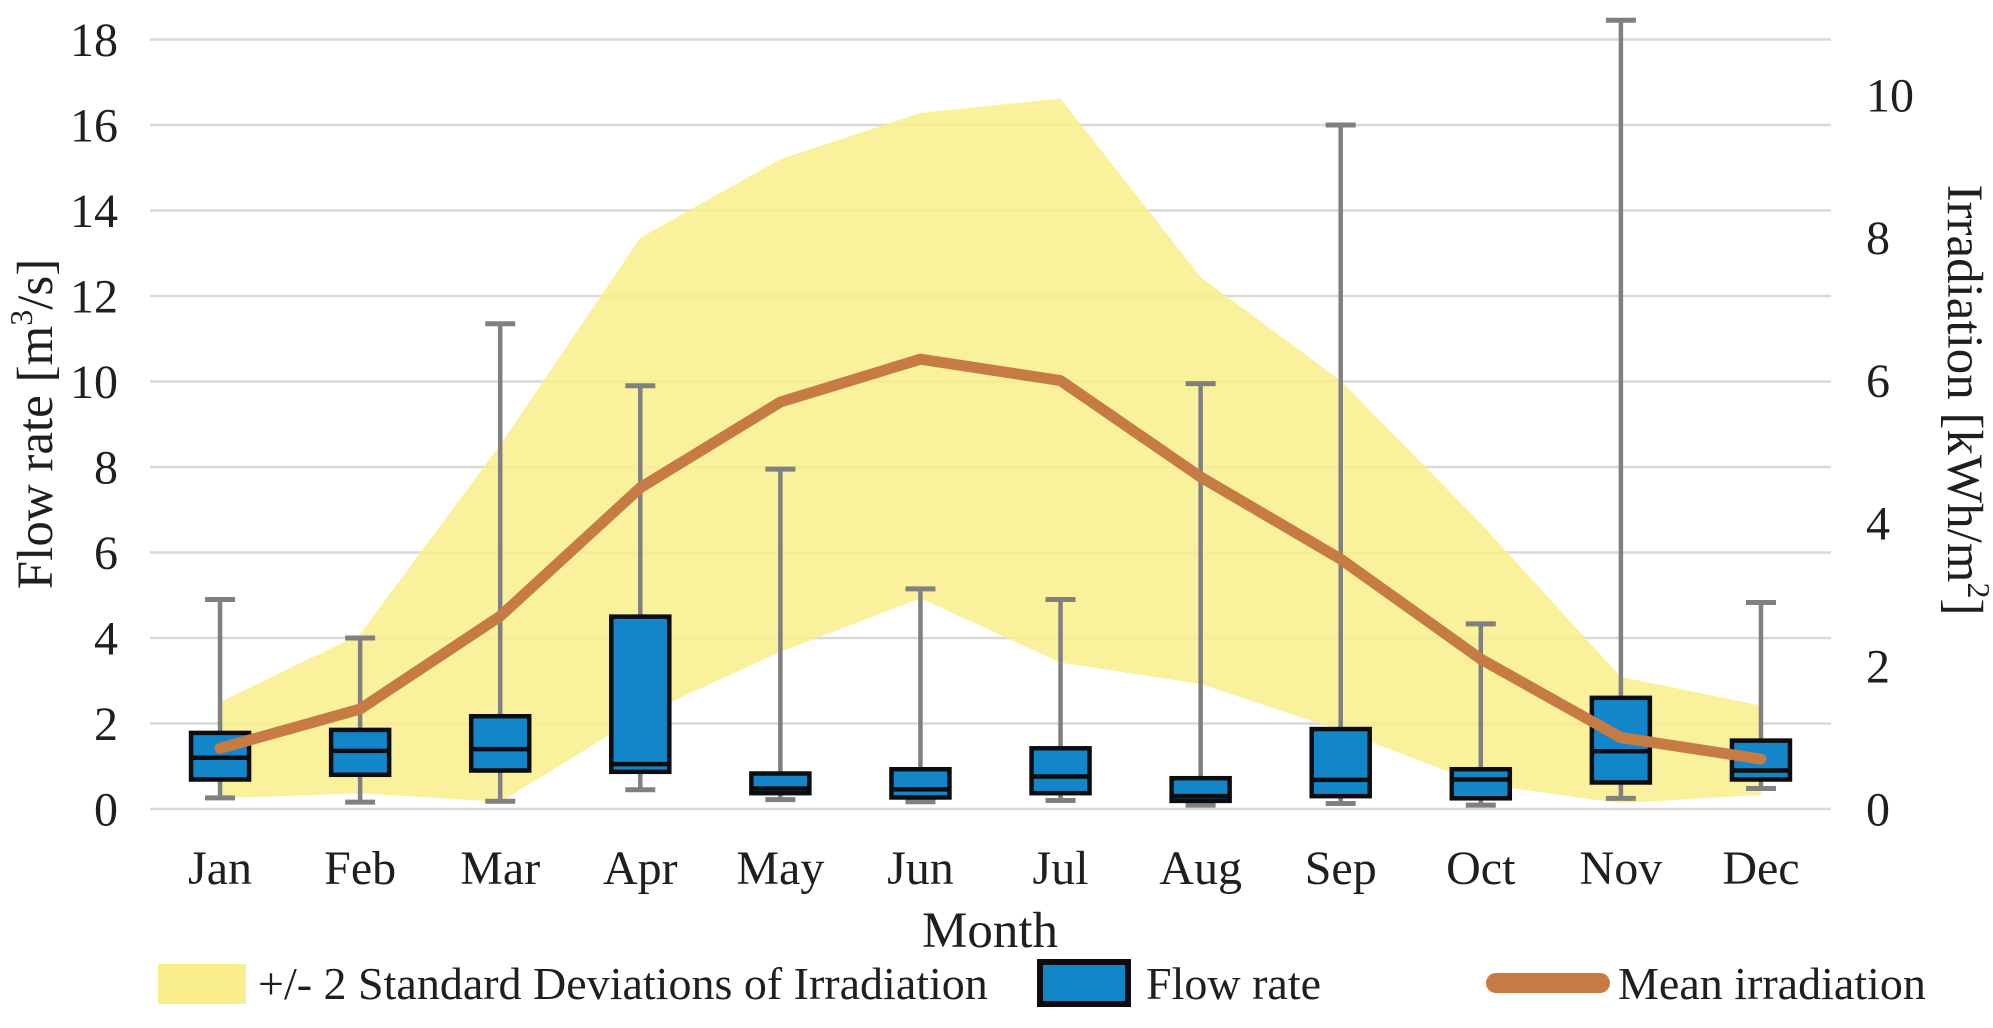 The height and width of the screenshot is (1028, 1993). What do you see at coordinates (780, 783) in the screenshot?
I see `box-plot-May` at bounding box center [780, 783].